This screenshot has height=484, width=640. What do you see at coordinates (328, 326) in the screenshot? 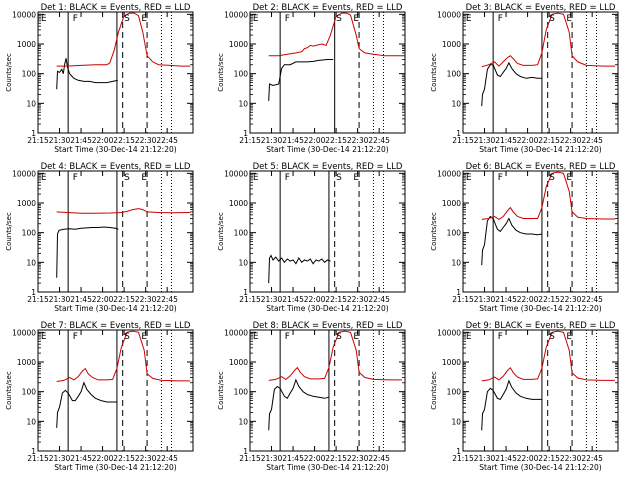
I see `panel-title: Det 8: BLACK = Events, RED = LLD` at bounding box center [328, 326].